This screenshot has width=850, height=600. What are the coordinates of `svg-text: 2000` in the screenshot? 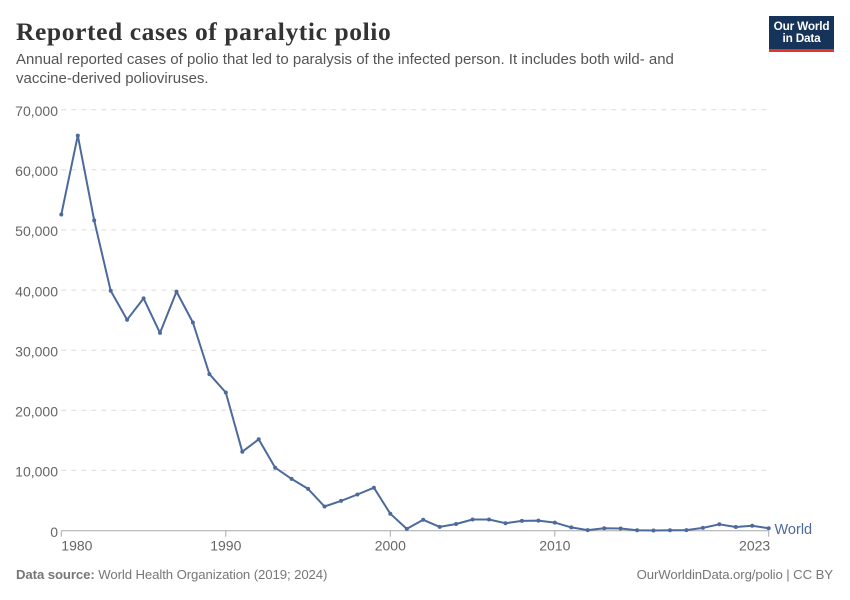 It's located at (390, 546).